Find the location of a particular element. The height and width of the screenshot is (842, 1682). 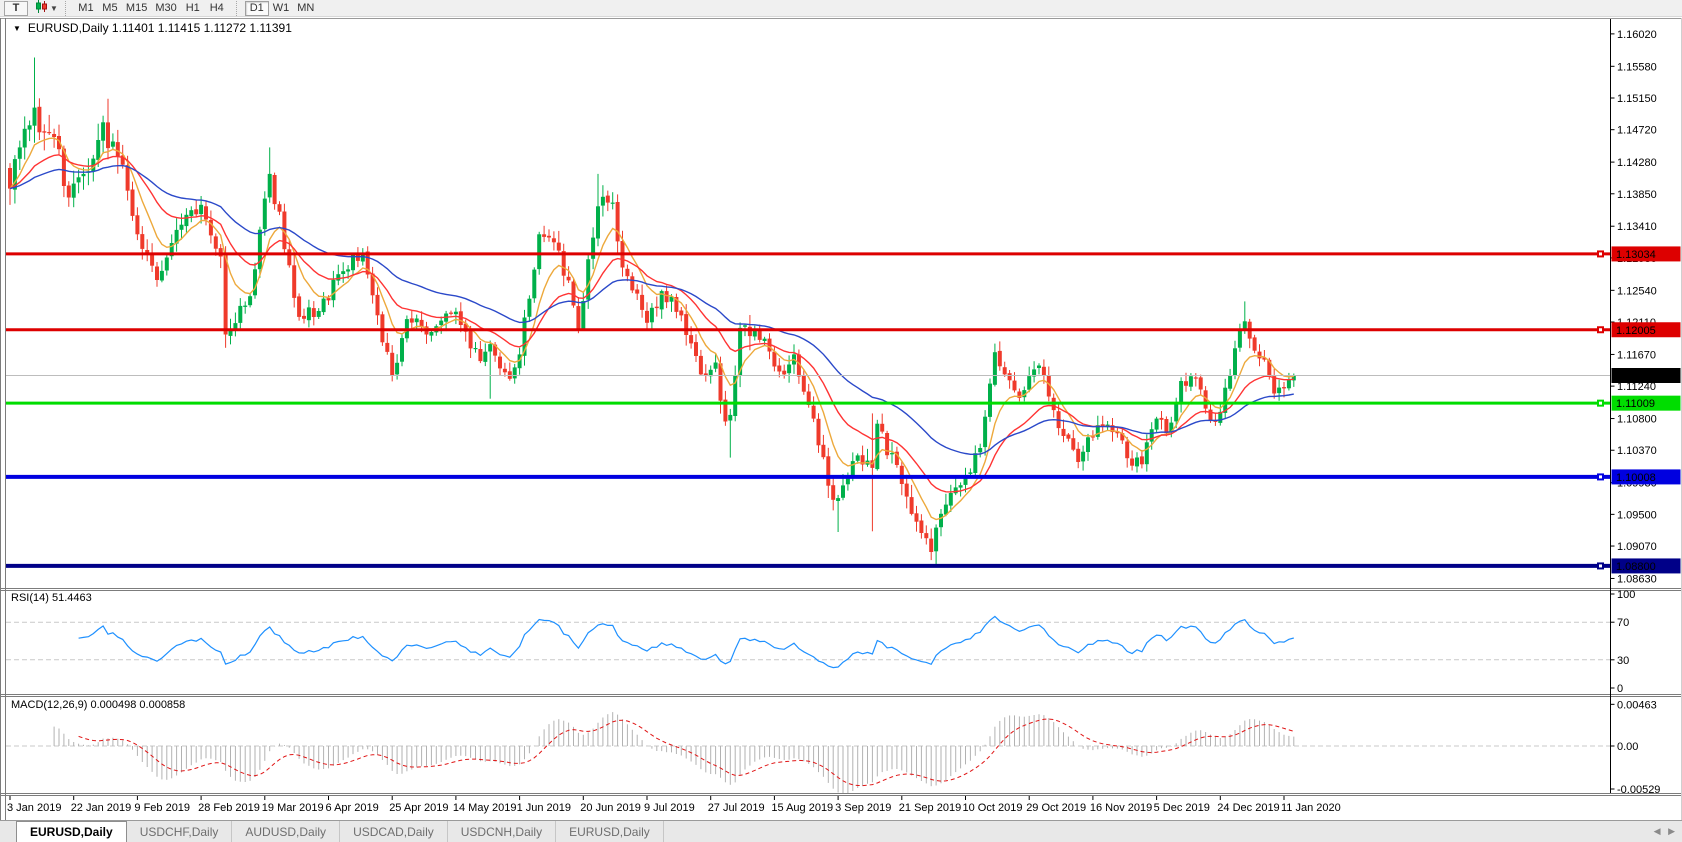

rsi-tick-label: 70 is located at coordinates (1623, 623).